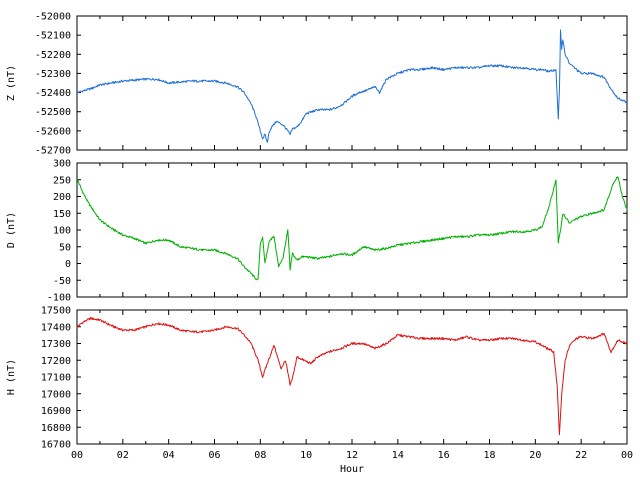 The width and height of the screenshot is (640, 480). What do you see at coordinates (352, 469) in the screenshot?
I see `x-axis-title: Hour` at bounding box center [352, 469].